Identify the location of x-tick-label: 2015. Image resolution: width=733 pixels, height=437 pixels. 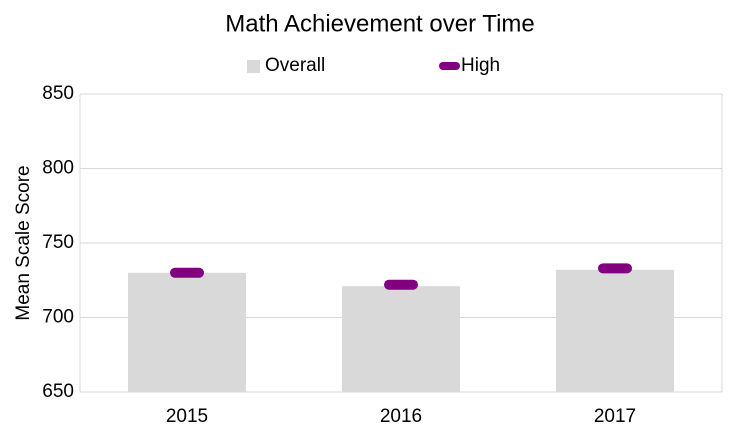
(187, 416).